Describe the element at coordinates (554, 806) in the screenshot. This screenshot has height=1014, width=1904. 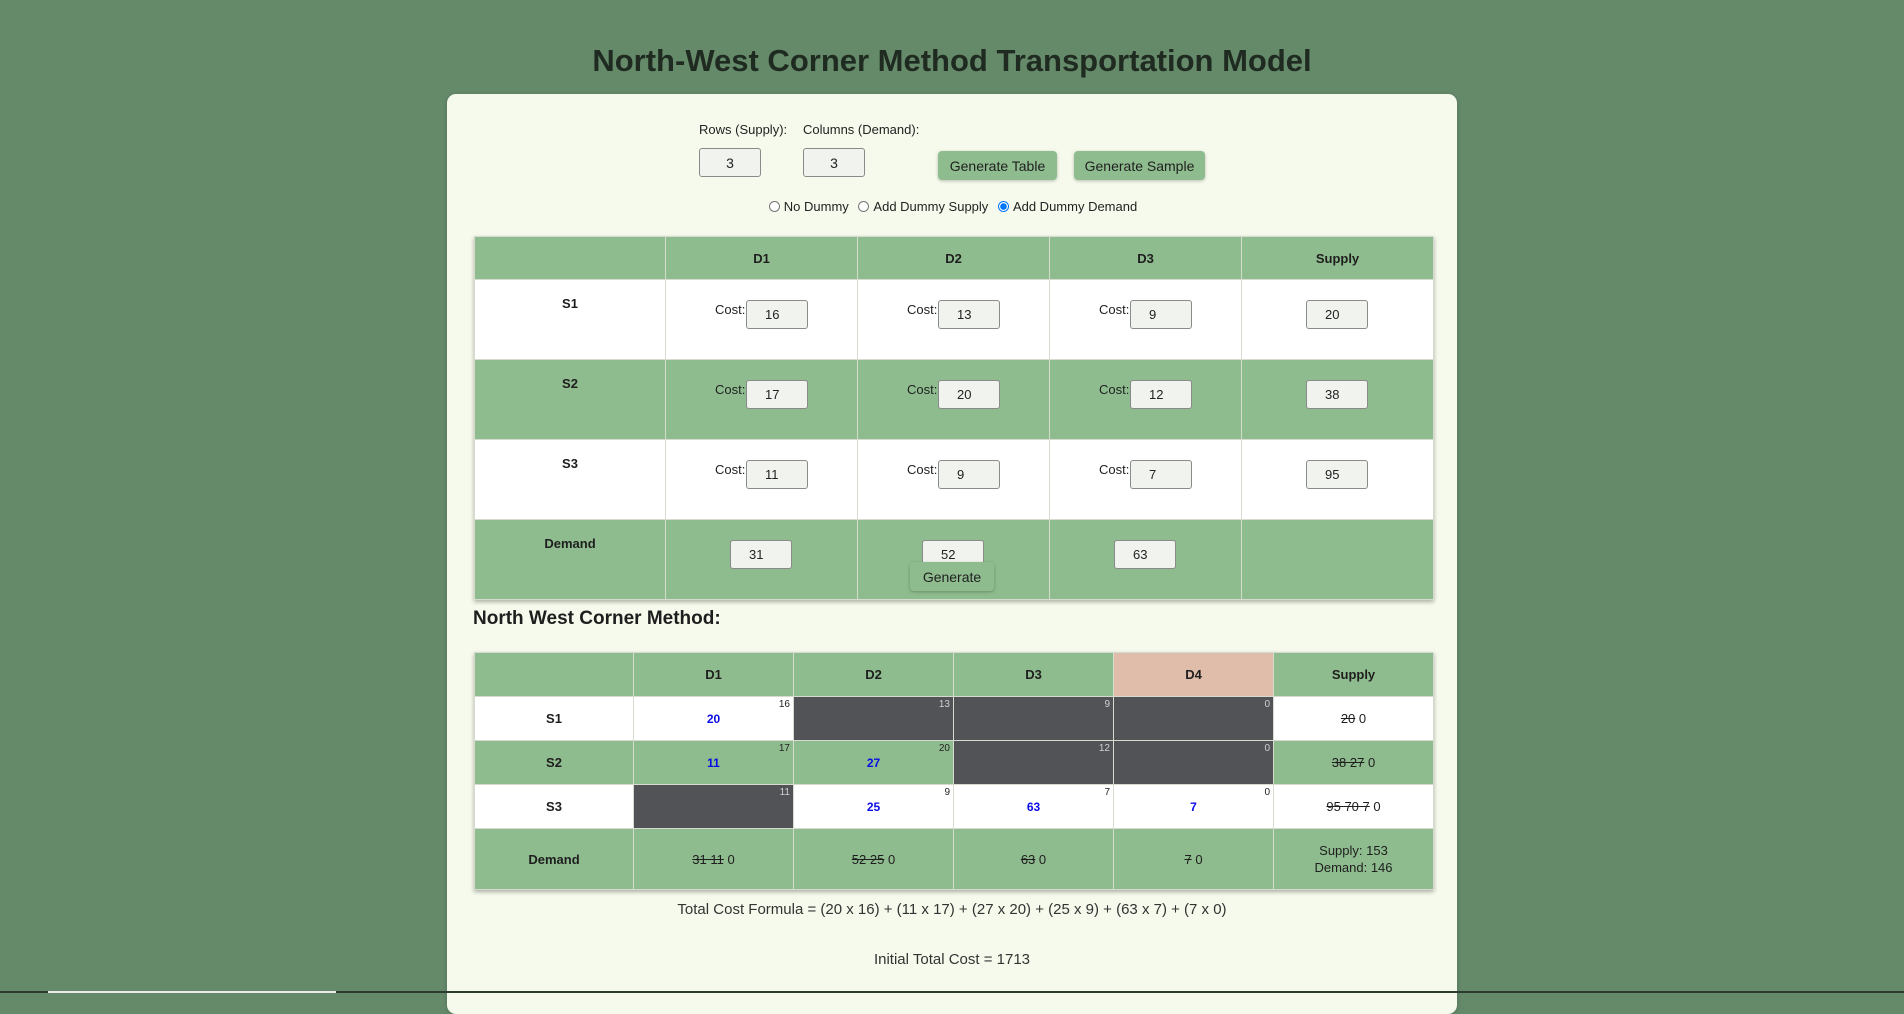
I see `result-row-label-s3: S3` at that location.